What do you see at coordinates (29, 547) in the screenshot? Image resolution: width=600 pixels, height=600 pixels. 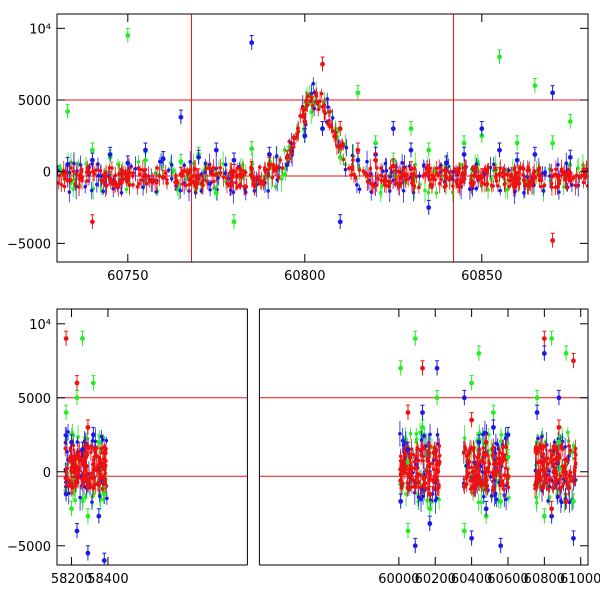 I see `y-tick-label-0: −5000` at bounding box center [29, 547].